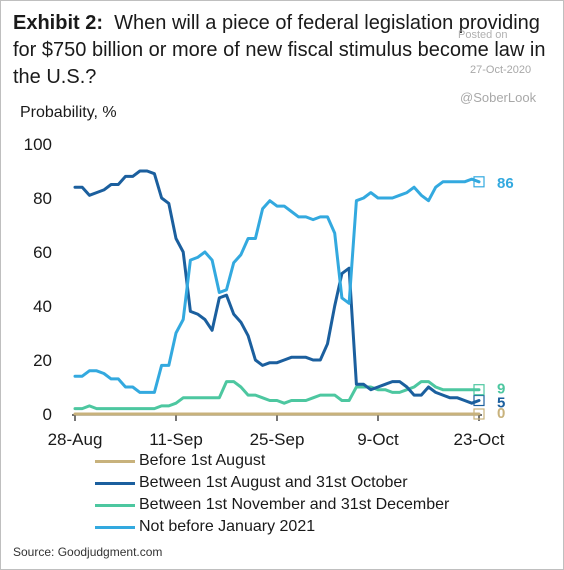 This screenshot has width=564, height=570. I want to click on end-label: 5, so click(501, 403).